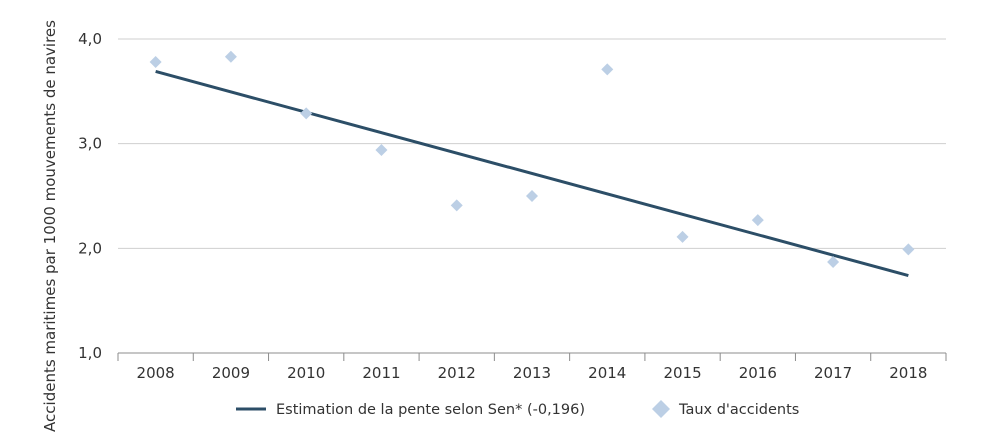 Image resolution: width=1000 pixels, height=446 pixels. I want to click on data-point-2015, so click(682, 236).